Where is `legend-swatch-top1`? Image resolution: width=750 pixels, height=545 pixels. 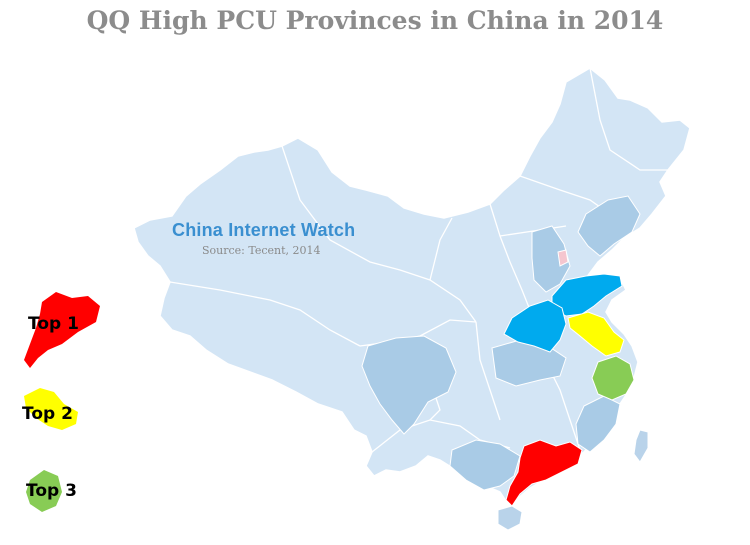 legend-swatch-top1 is located at coordinates (62, 330).